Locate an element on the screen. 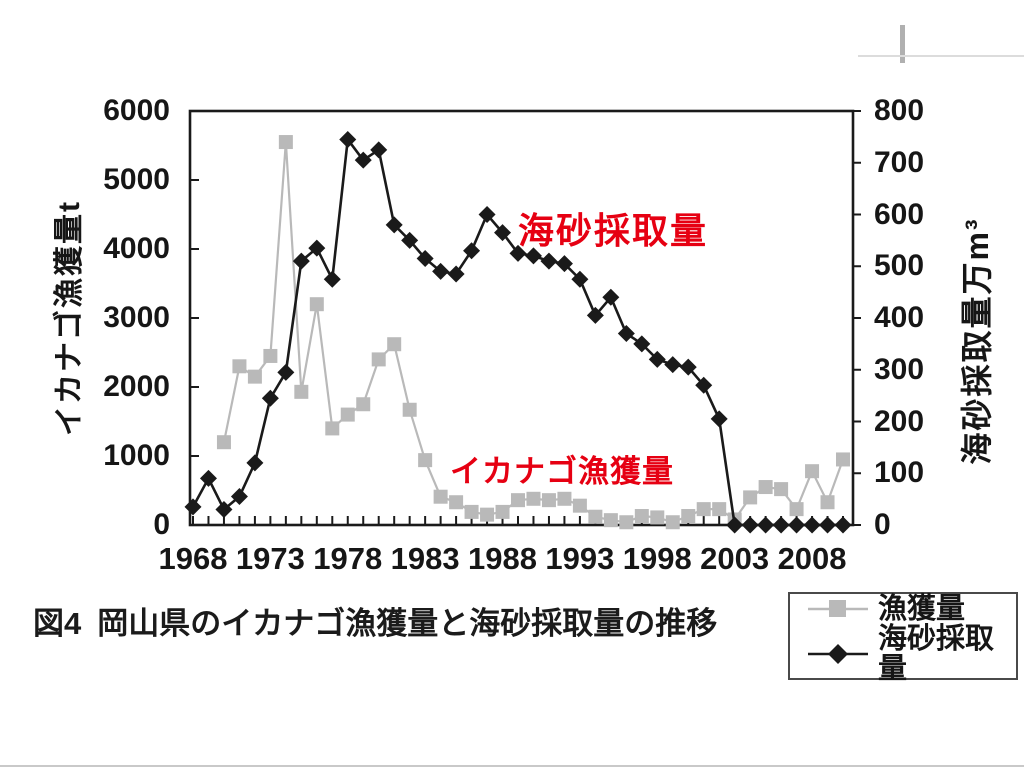 This screenshot has width=1024, height=768. annotation-ikanago-catch: イカナゴ漁獲量 is located at coordinates (562, 471).